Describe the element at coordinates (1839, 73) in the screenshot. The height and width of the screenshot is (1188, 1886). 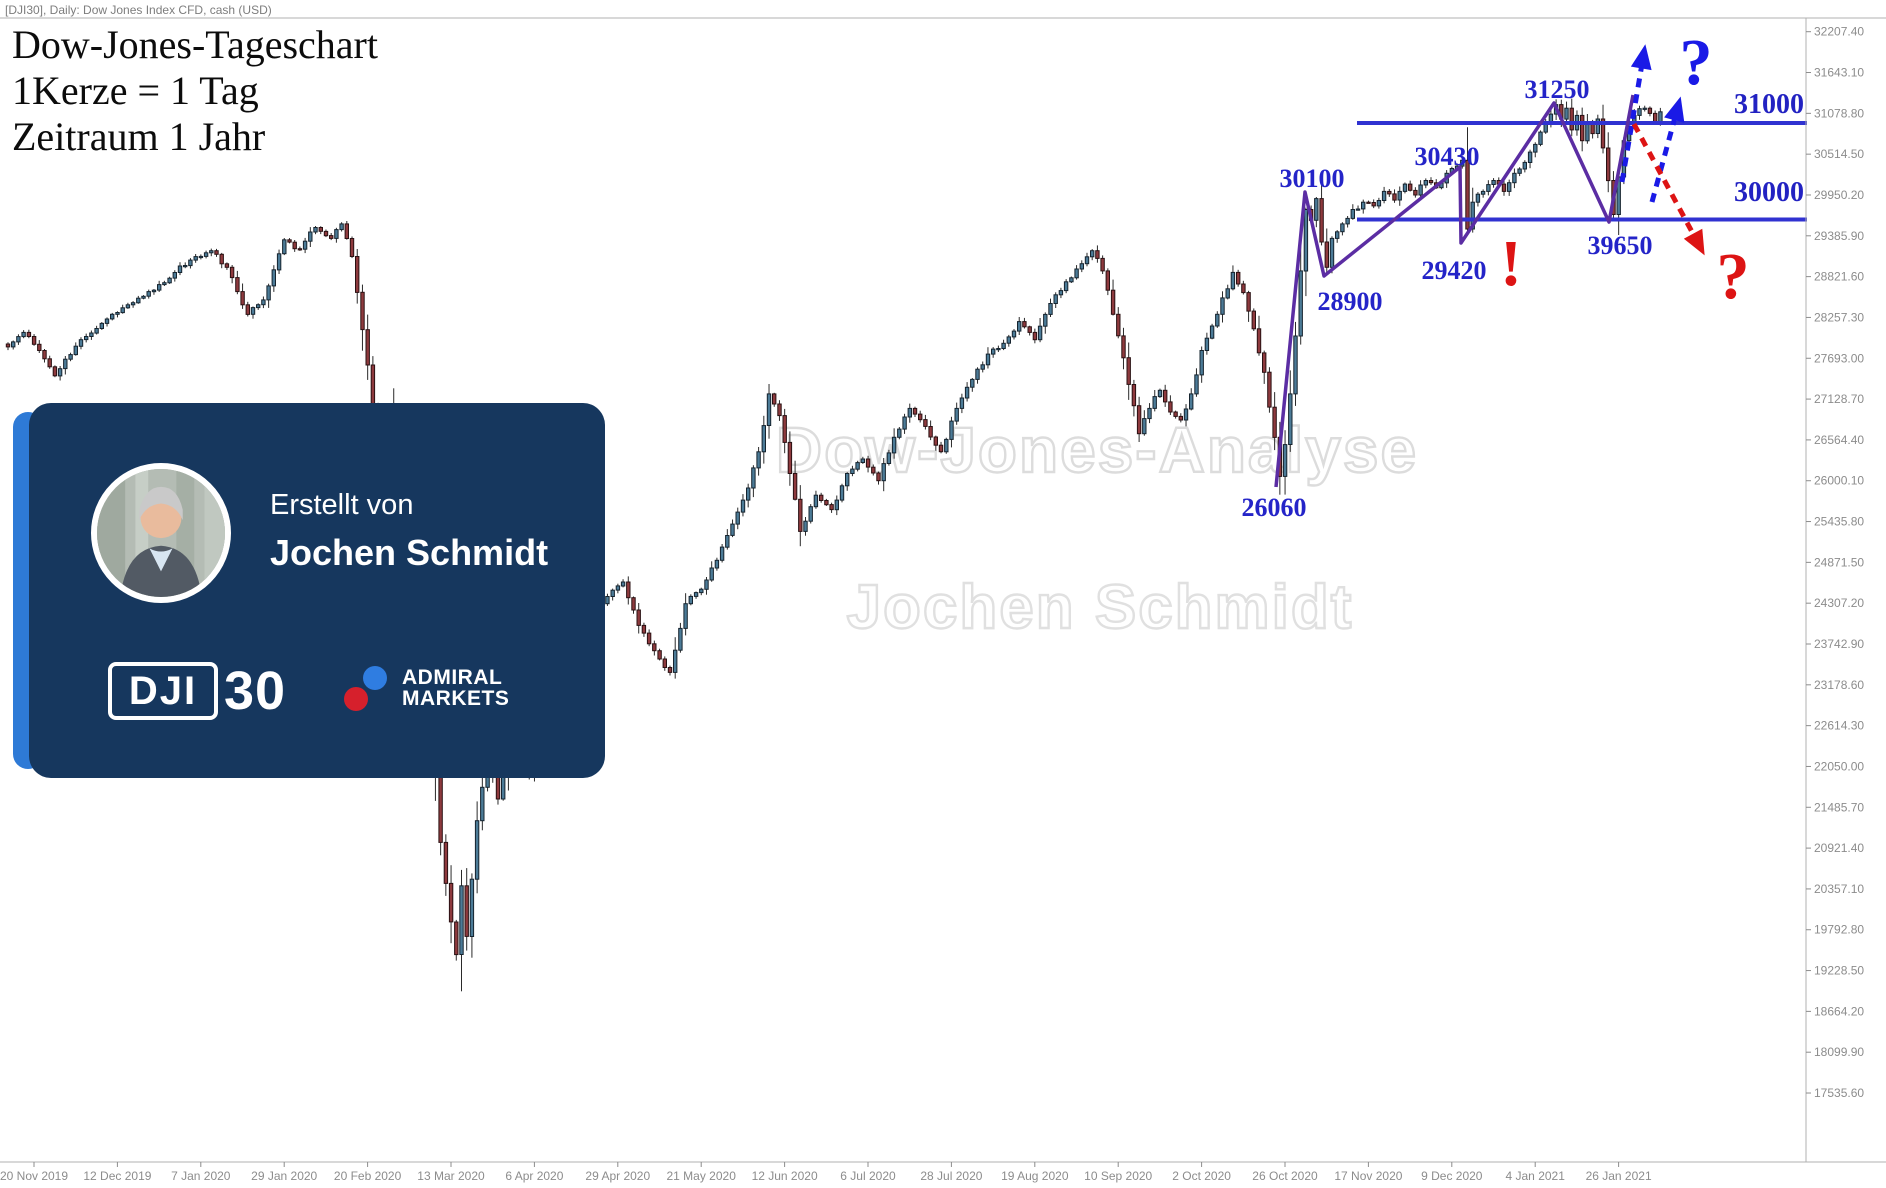
I see `y-tick-label: 31643.10` at that location.